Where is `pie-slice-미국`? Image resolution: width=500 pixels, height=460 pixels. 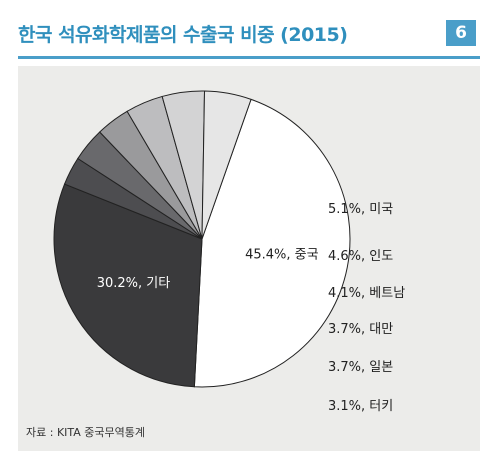 pie-slice-미국 is located at coordinates (226, 165).